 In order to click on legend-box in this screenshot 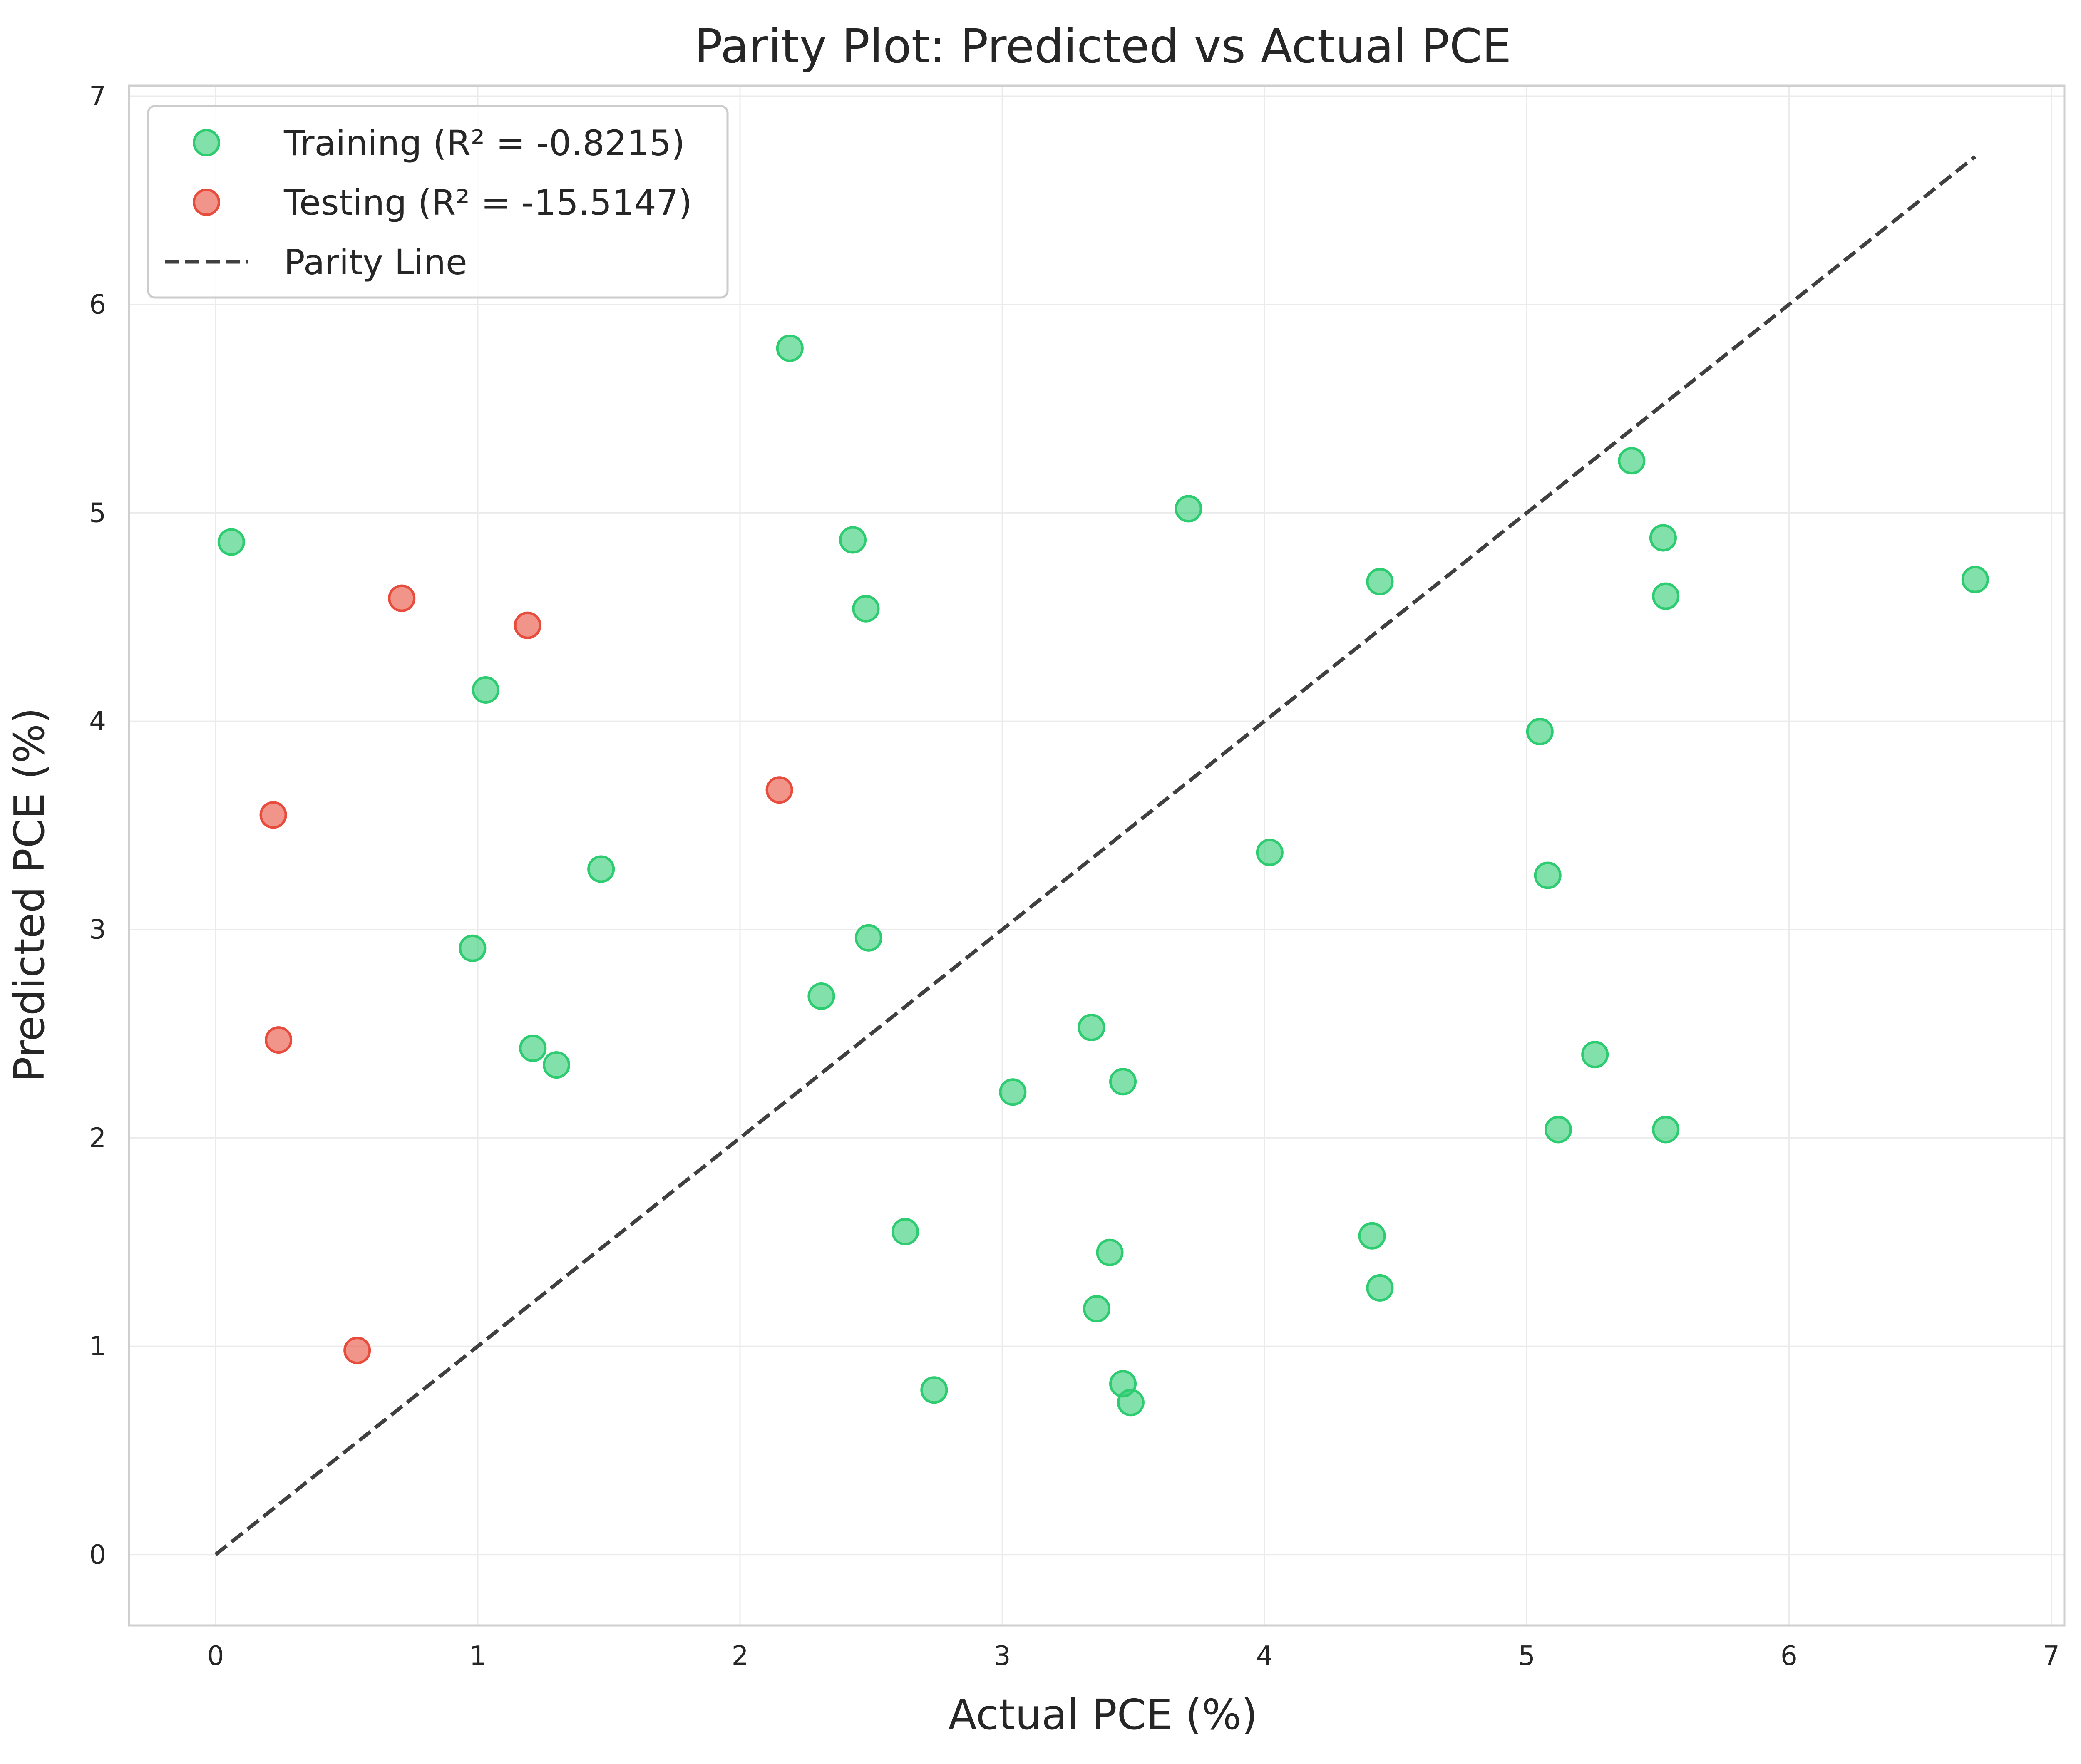, I will do `click(438, 202)`.